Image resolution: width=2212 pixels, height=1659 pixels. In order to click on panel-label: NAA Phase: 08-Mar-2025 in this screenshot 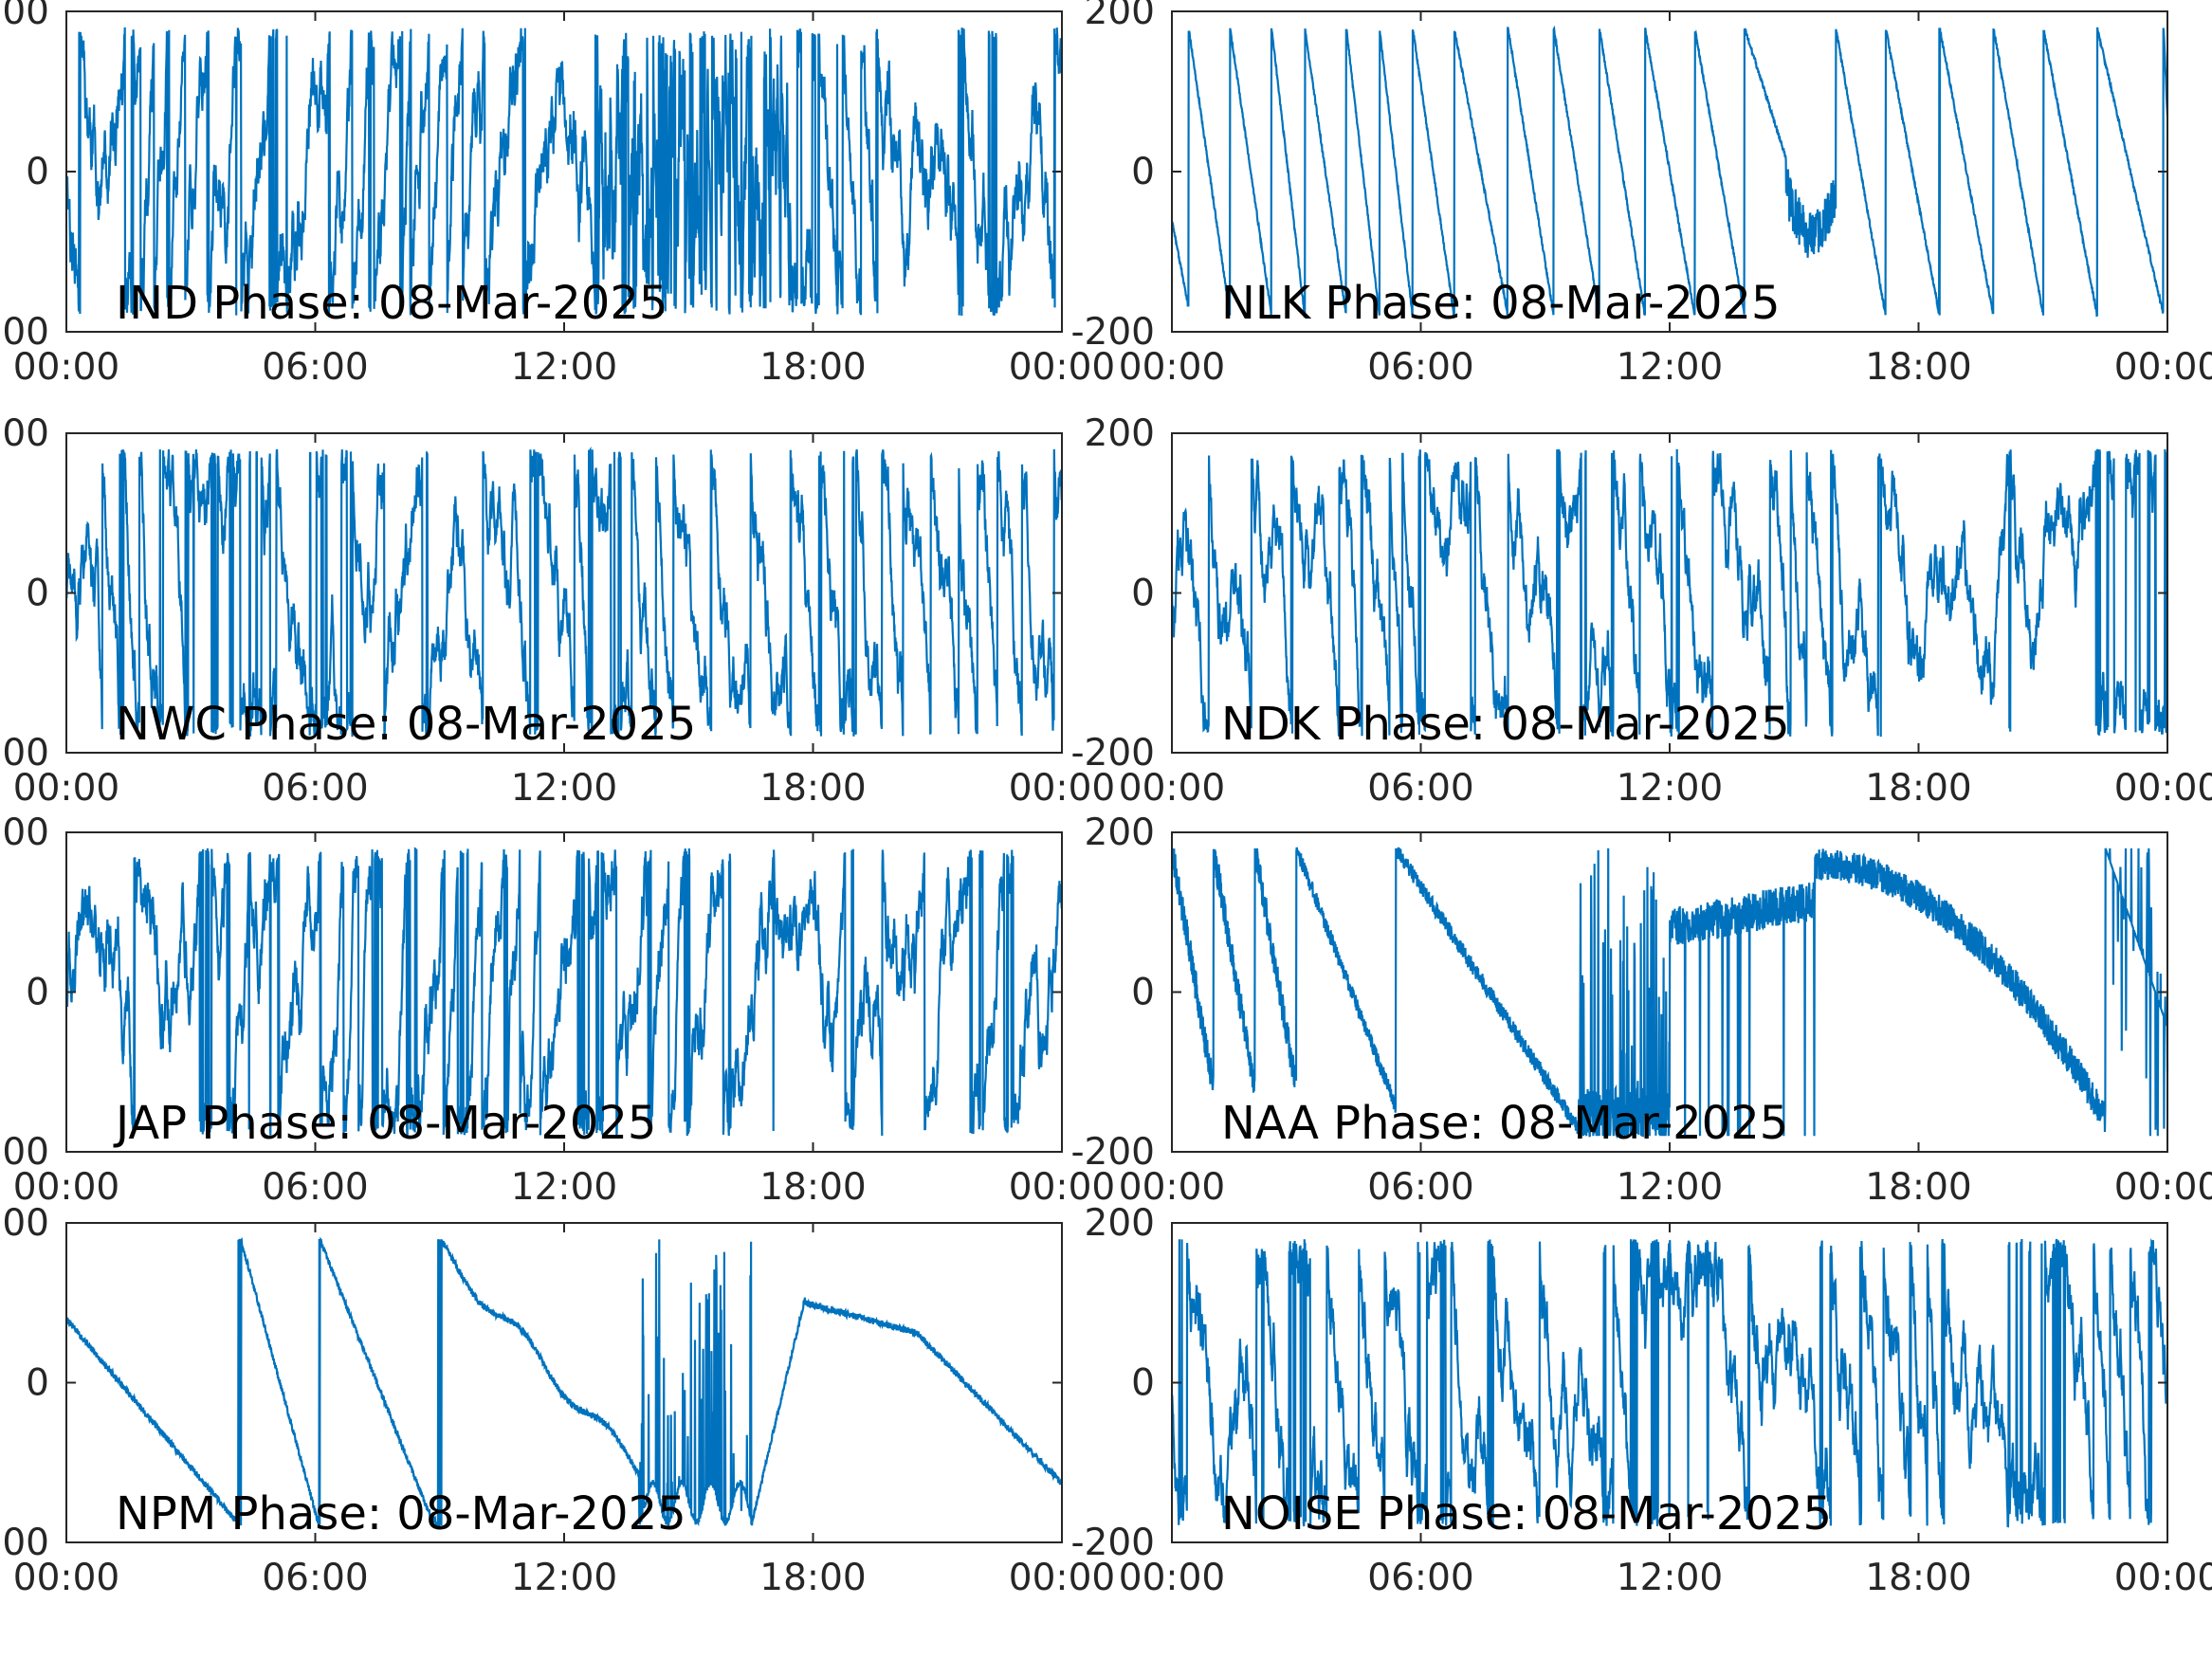, I will do `click(1504, 1123)`.